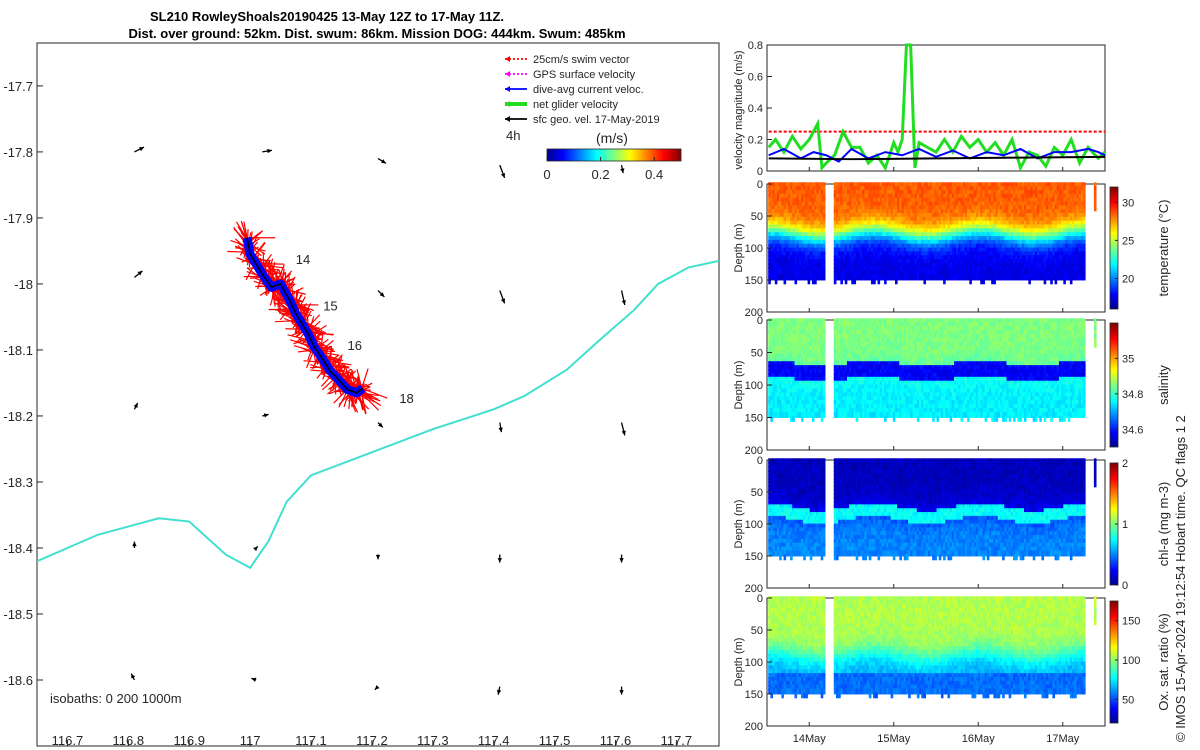 Image resolution: width=1200 pixels, height=750 pixels. Describe the element at coordinates (575, 105) in the screenshot. I see `legend-label: net glider velocity` at that location.